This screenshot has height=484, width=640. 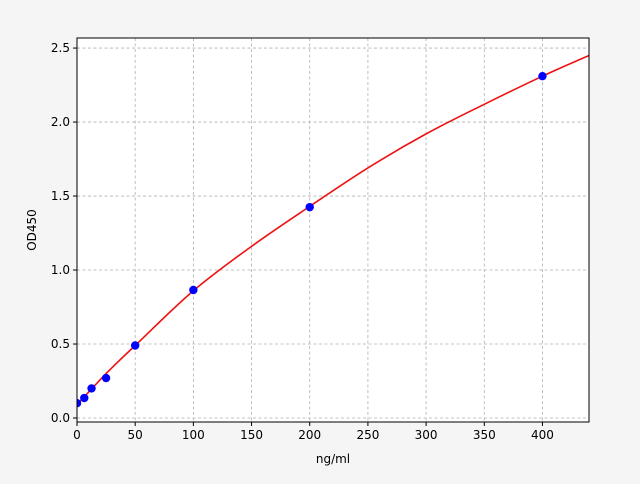 What do you see at coordinates (60, 270) in the screenshot?
I see `y-tick-label: 1.0` at bounding box center [60, 270].